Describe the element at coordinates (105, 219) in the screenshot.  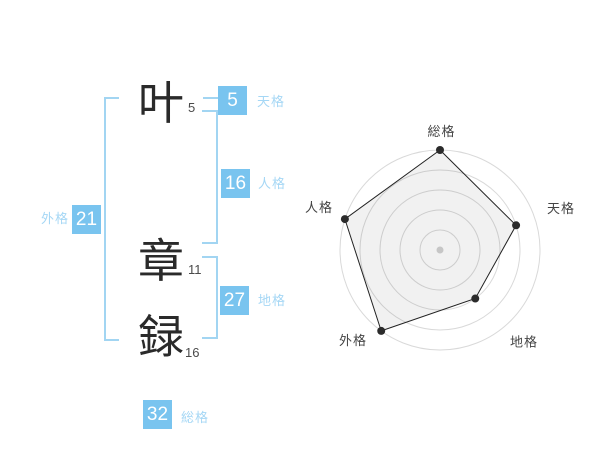
I see `gaikaku-bracket-line` at that location.